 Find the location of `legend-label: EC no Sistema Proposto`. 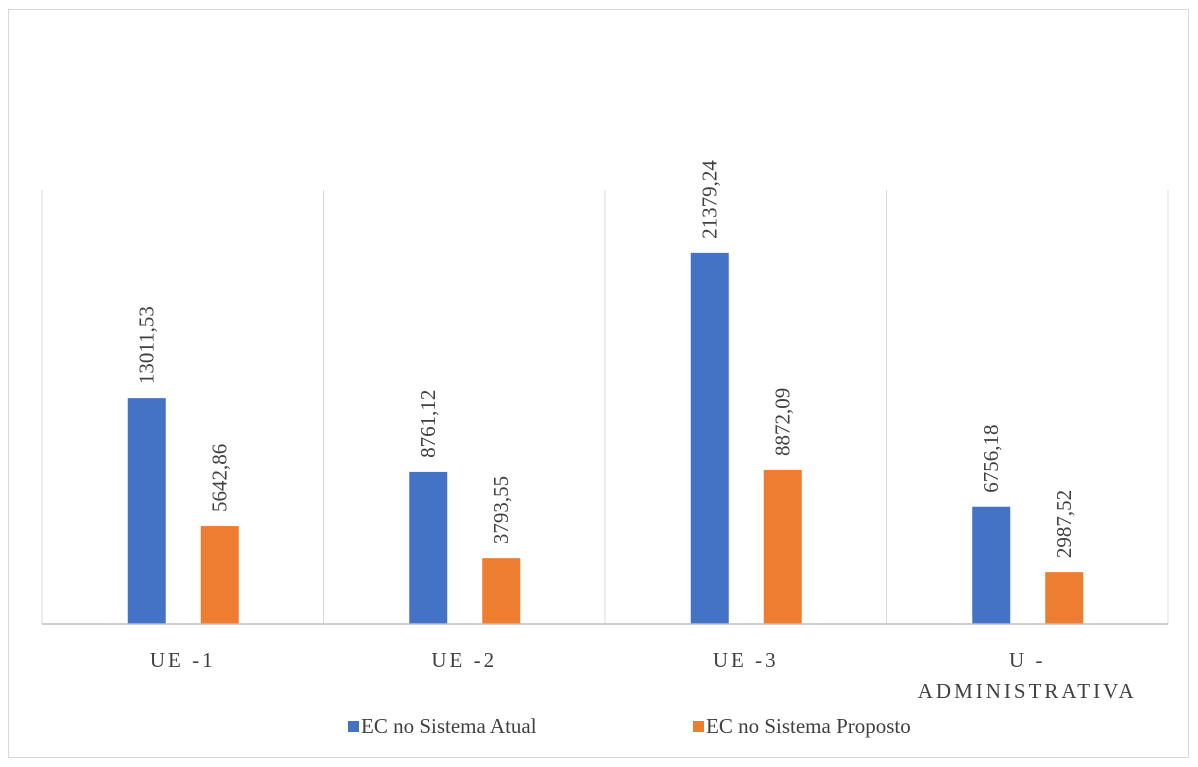

legend-label: EC no Sistema Proposto is located at coordinates (808, 726).